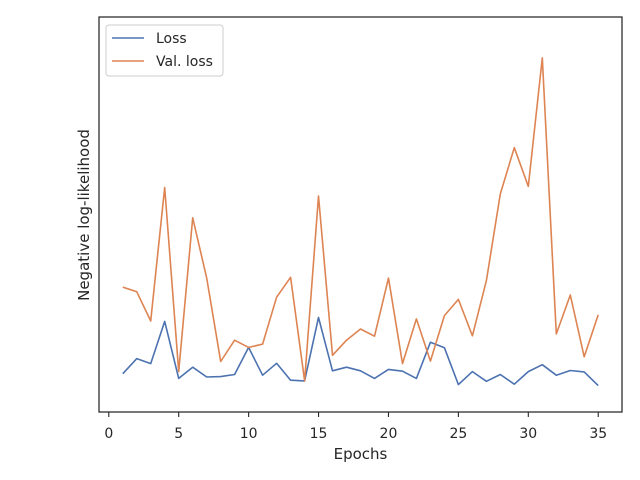 Image resolution: width=640 pixels, height=480 pixels. I want to click on legend-label-val-loss: Val. loss, so click(184, 62).